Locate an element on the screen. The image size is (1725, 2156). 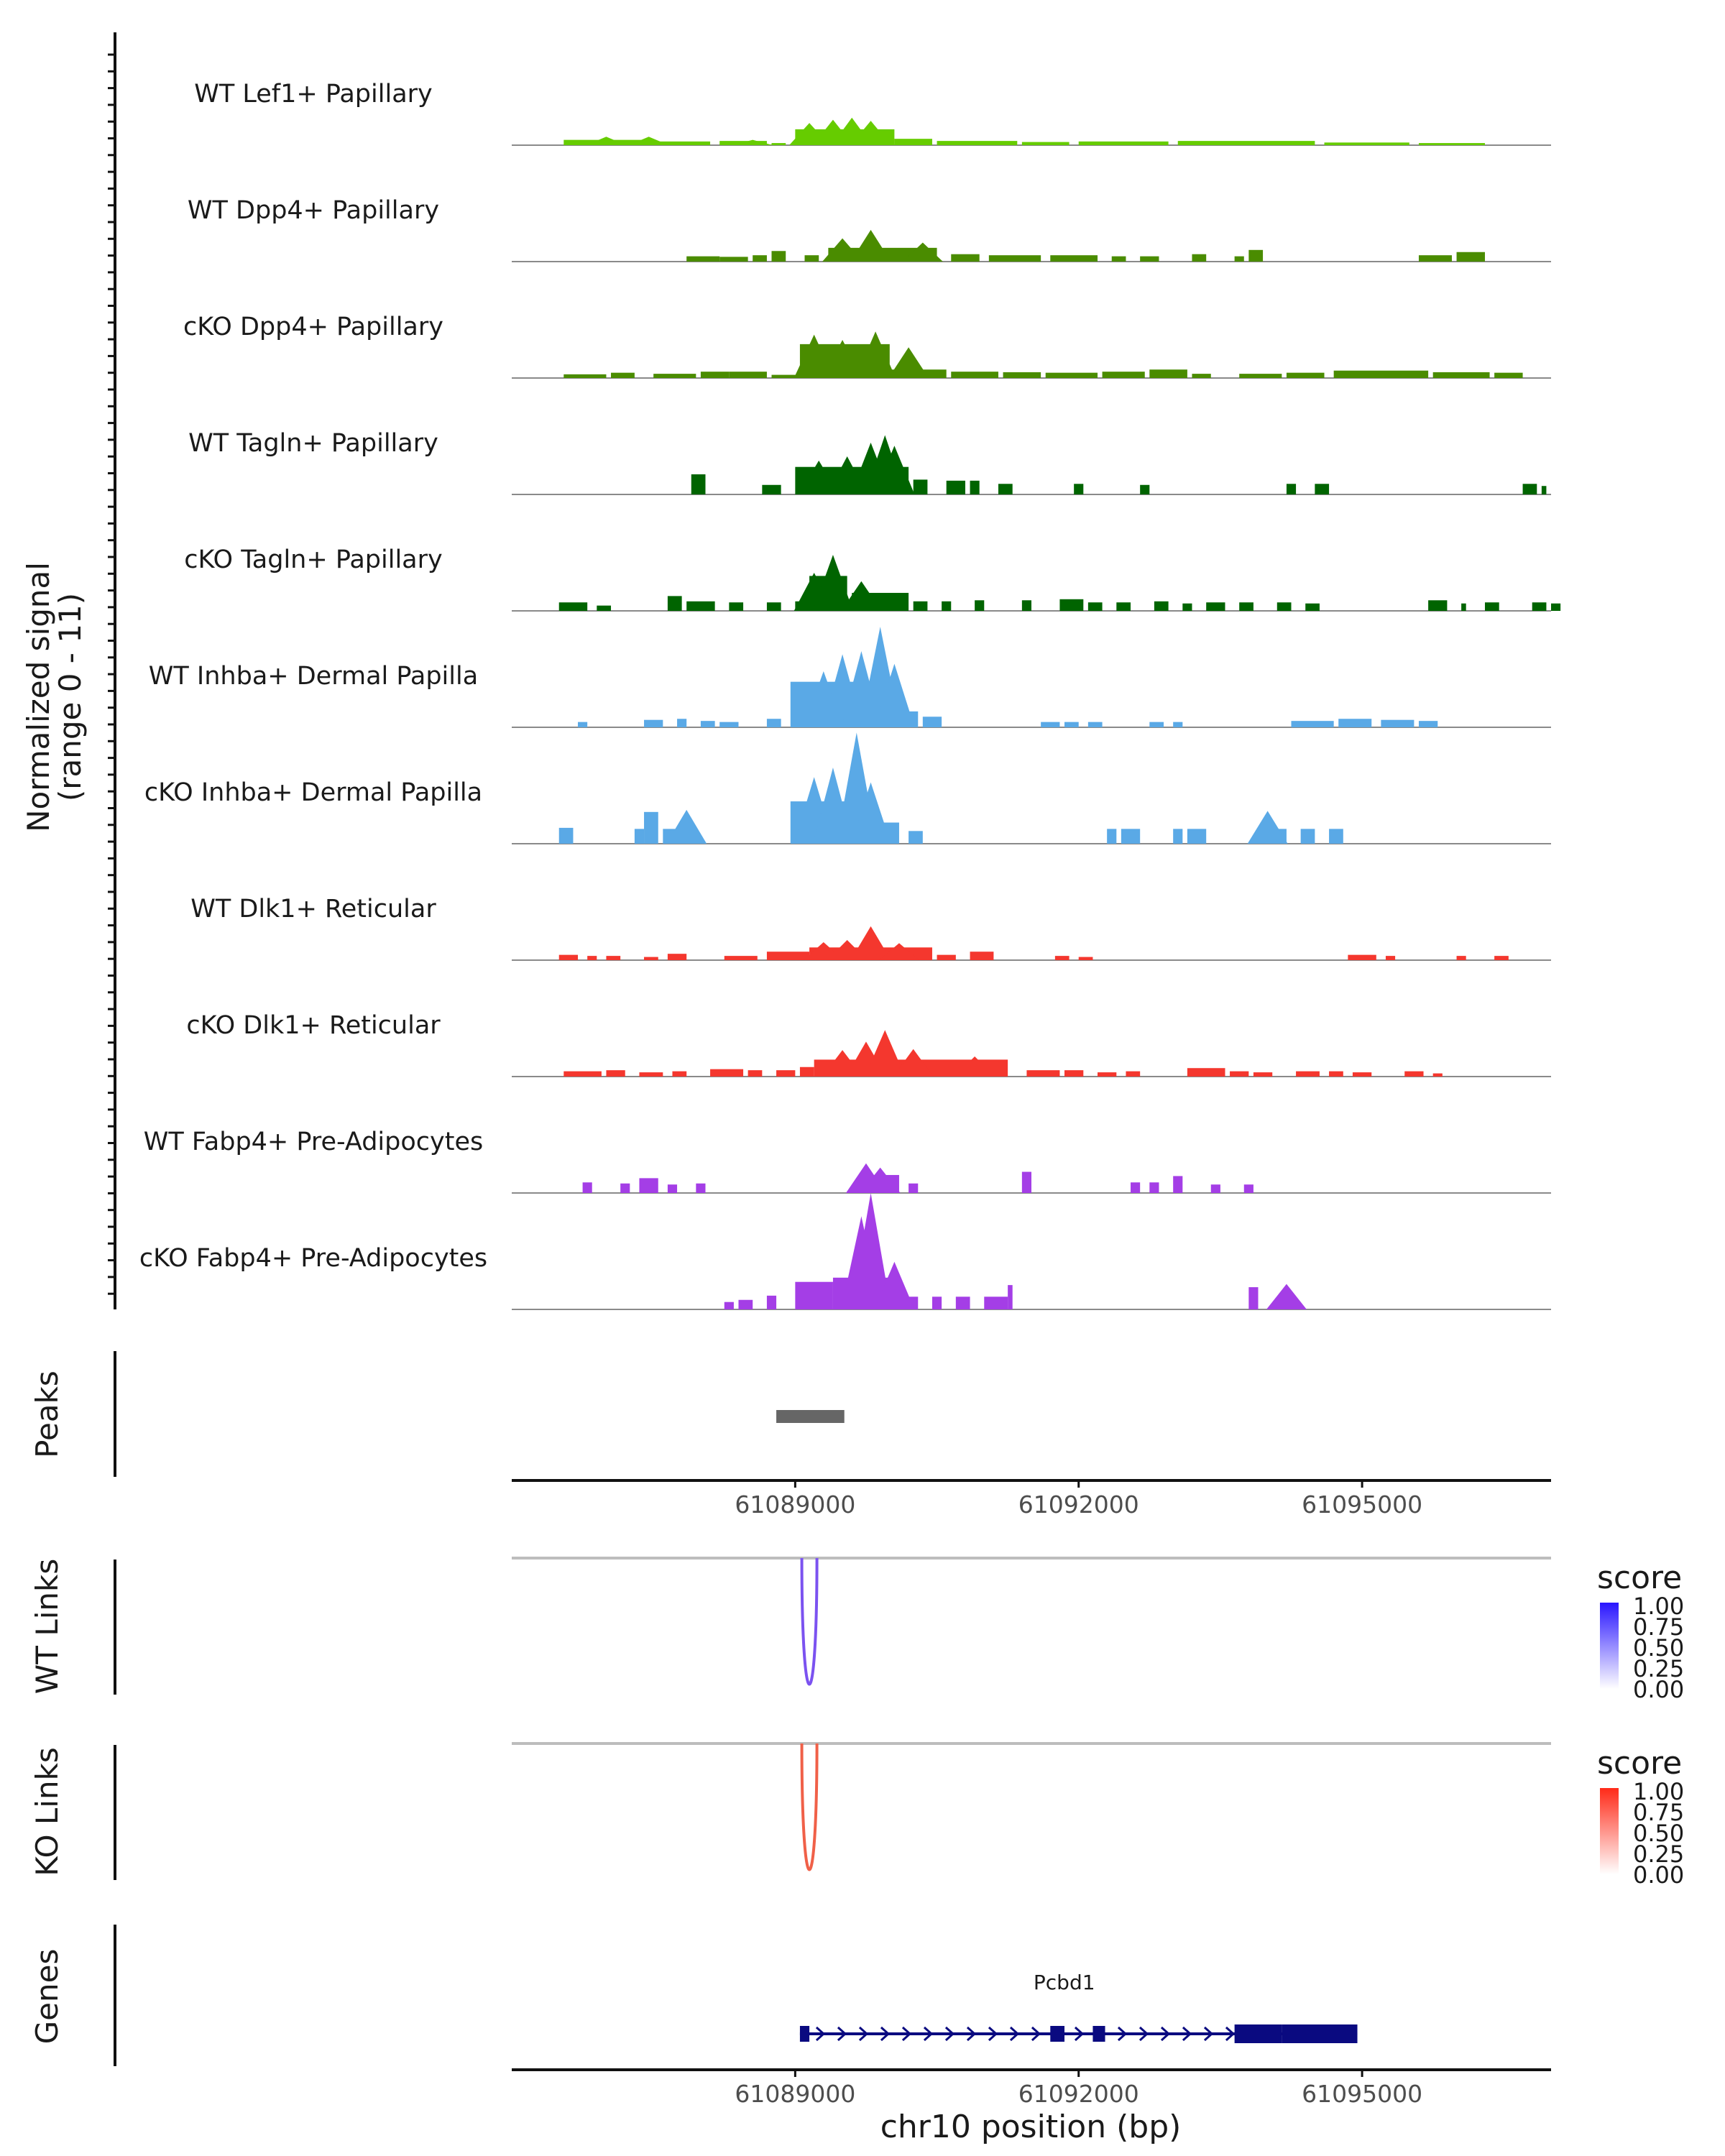
x-axis-upper-tick-label: 61095000 is located at coordinates (1362, 1505).